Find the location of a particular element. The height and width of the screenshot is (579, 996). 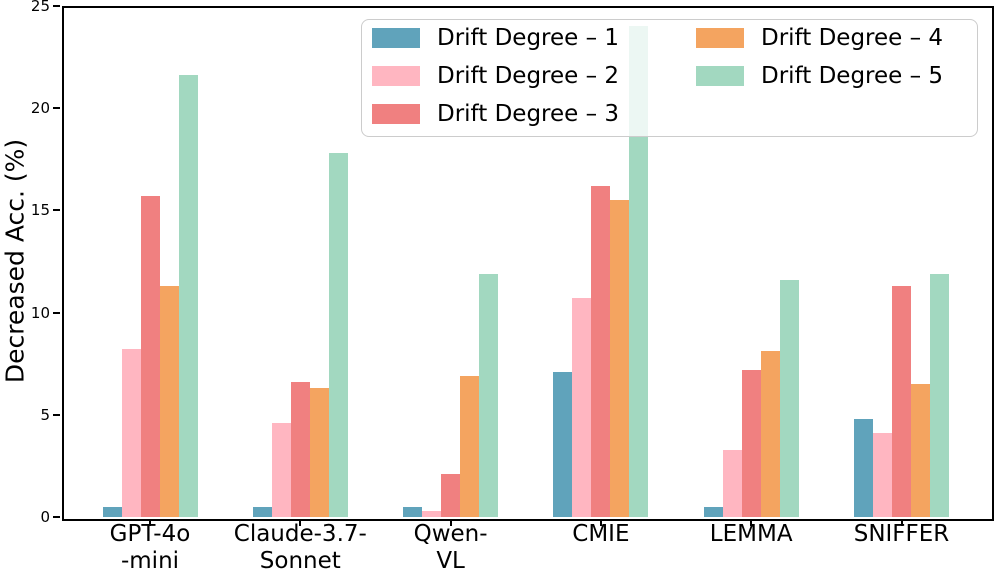

x-tick-label: SNIFFER is located at coordinates (901, 534).